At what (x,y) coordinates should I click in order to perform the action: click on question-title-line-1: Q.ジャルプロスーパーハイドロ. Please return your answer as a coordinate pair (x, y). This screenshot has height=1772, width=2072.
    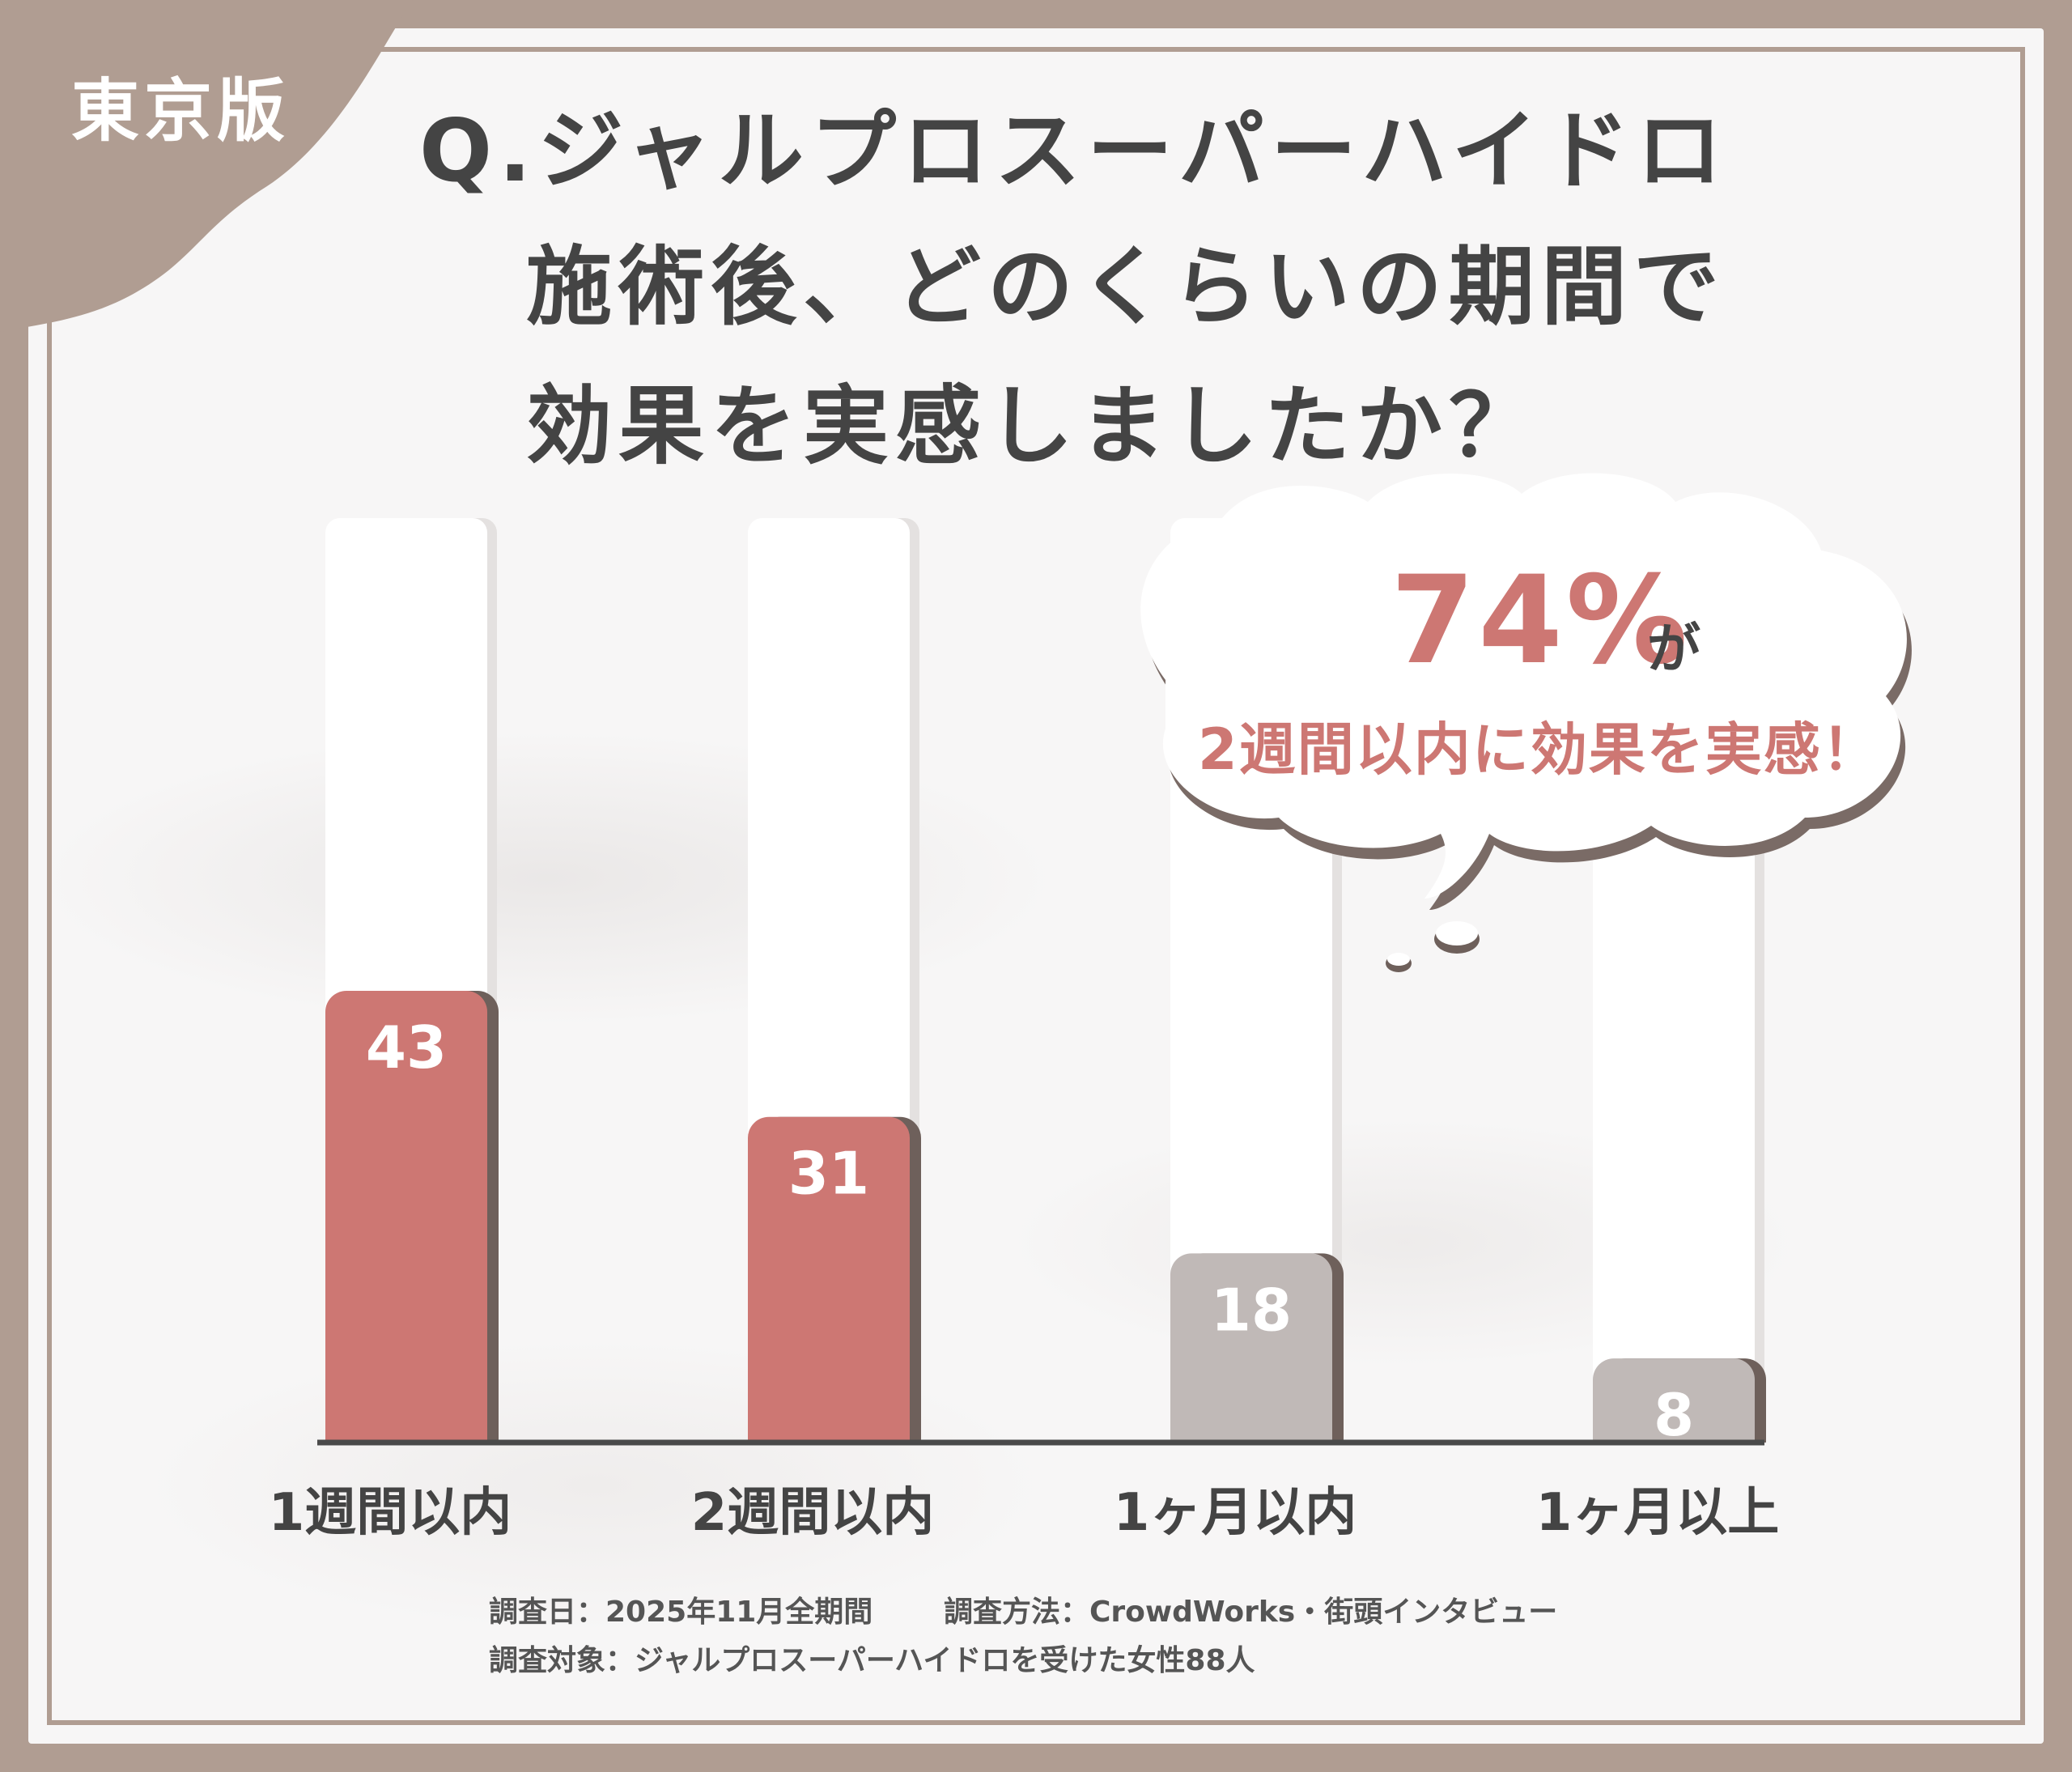
    Looking at the image, I should click on (1074, 151).